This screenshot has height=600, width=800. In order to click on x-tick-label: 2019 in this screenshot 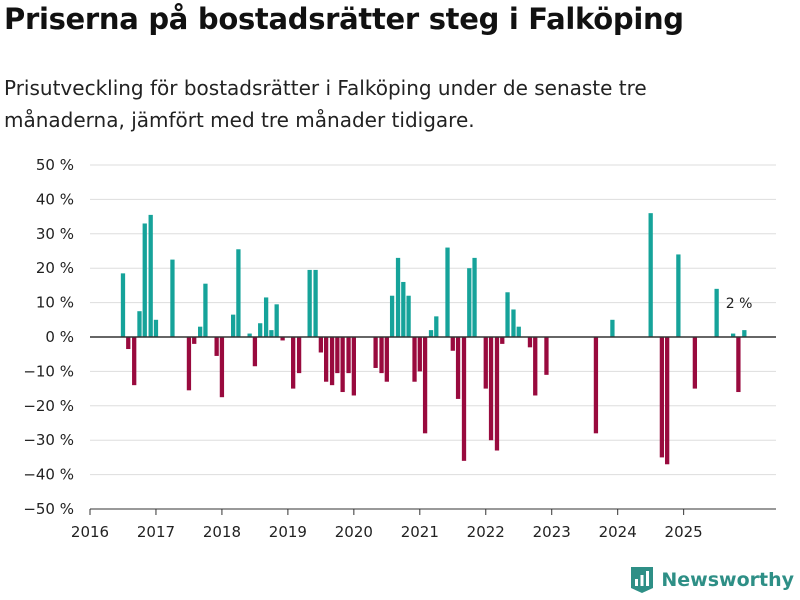, I will do `click(288, 532)`.